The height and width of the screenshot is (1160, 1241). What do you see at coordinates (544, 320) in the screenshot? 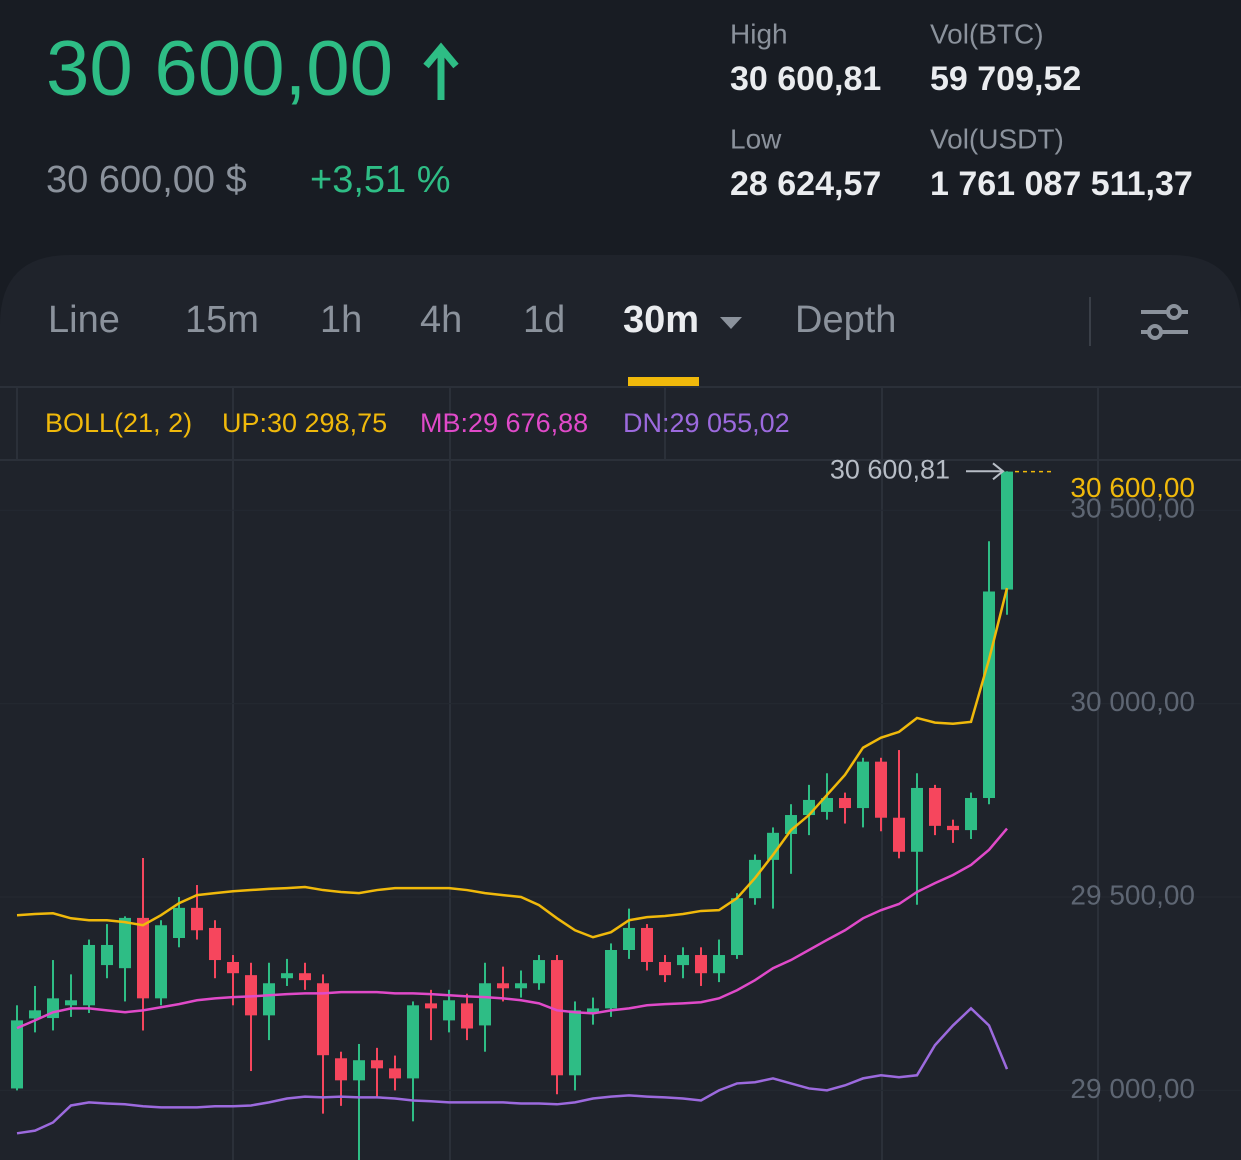
I see `tab: 1d` at bounding box center [544, 320].